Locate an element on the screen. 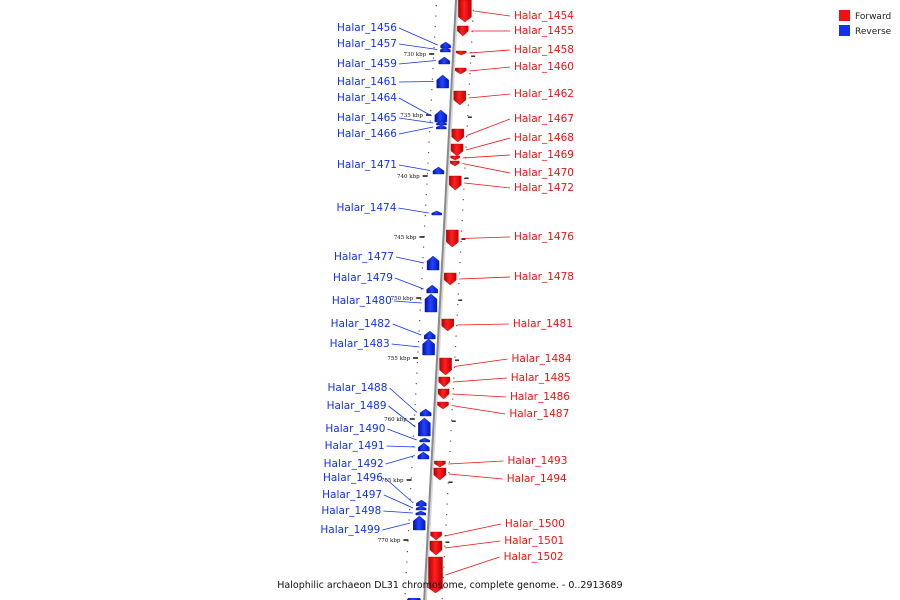  gene-label-halar-1484: Halar_1484 is located at coordinates (542, 359).